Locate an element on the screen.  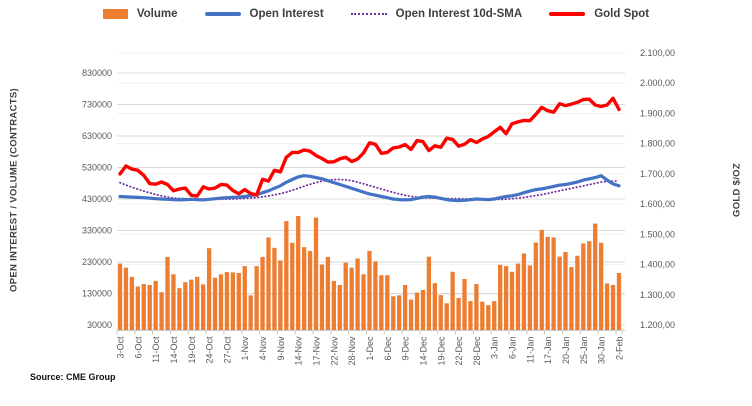
legend-label-gold-spot: Gold Spot is located at coordinates (622, 14).